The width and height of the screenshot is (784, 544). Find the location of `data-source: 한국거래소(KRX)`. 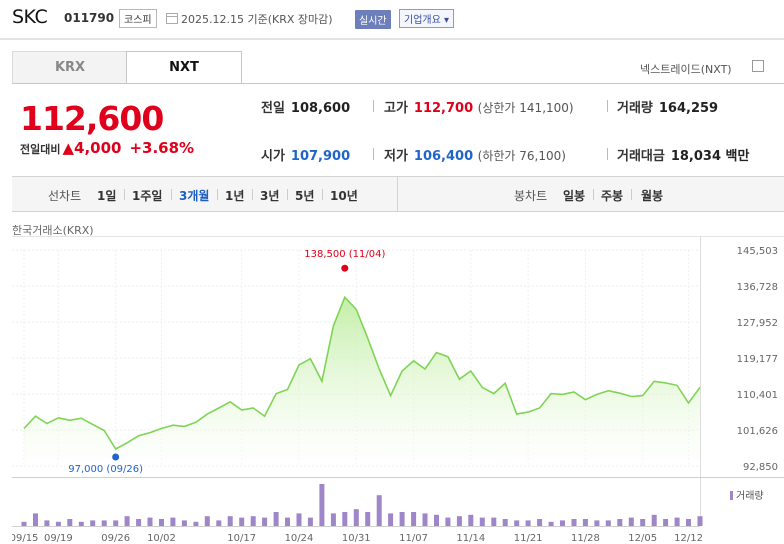

data-source: 한국거래소(KRX) is located at coordinates (53, 230).